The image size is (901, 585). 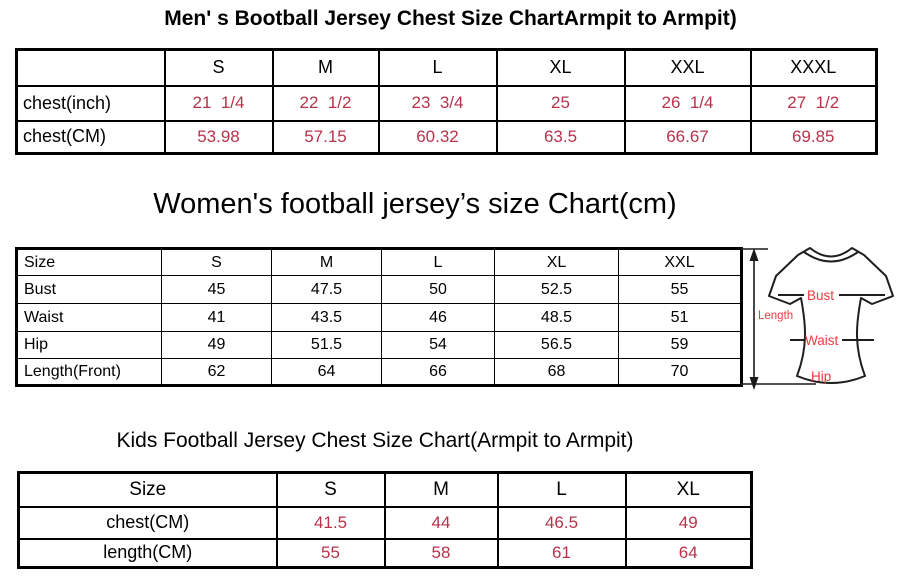 What do you see at coordinates (556, 289) in the screenshot?
I see `value-cell: 52.5` at bounding box center [556, 289].